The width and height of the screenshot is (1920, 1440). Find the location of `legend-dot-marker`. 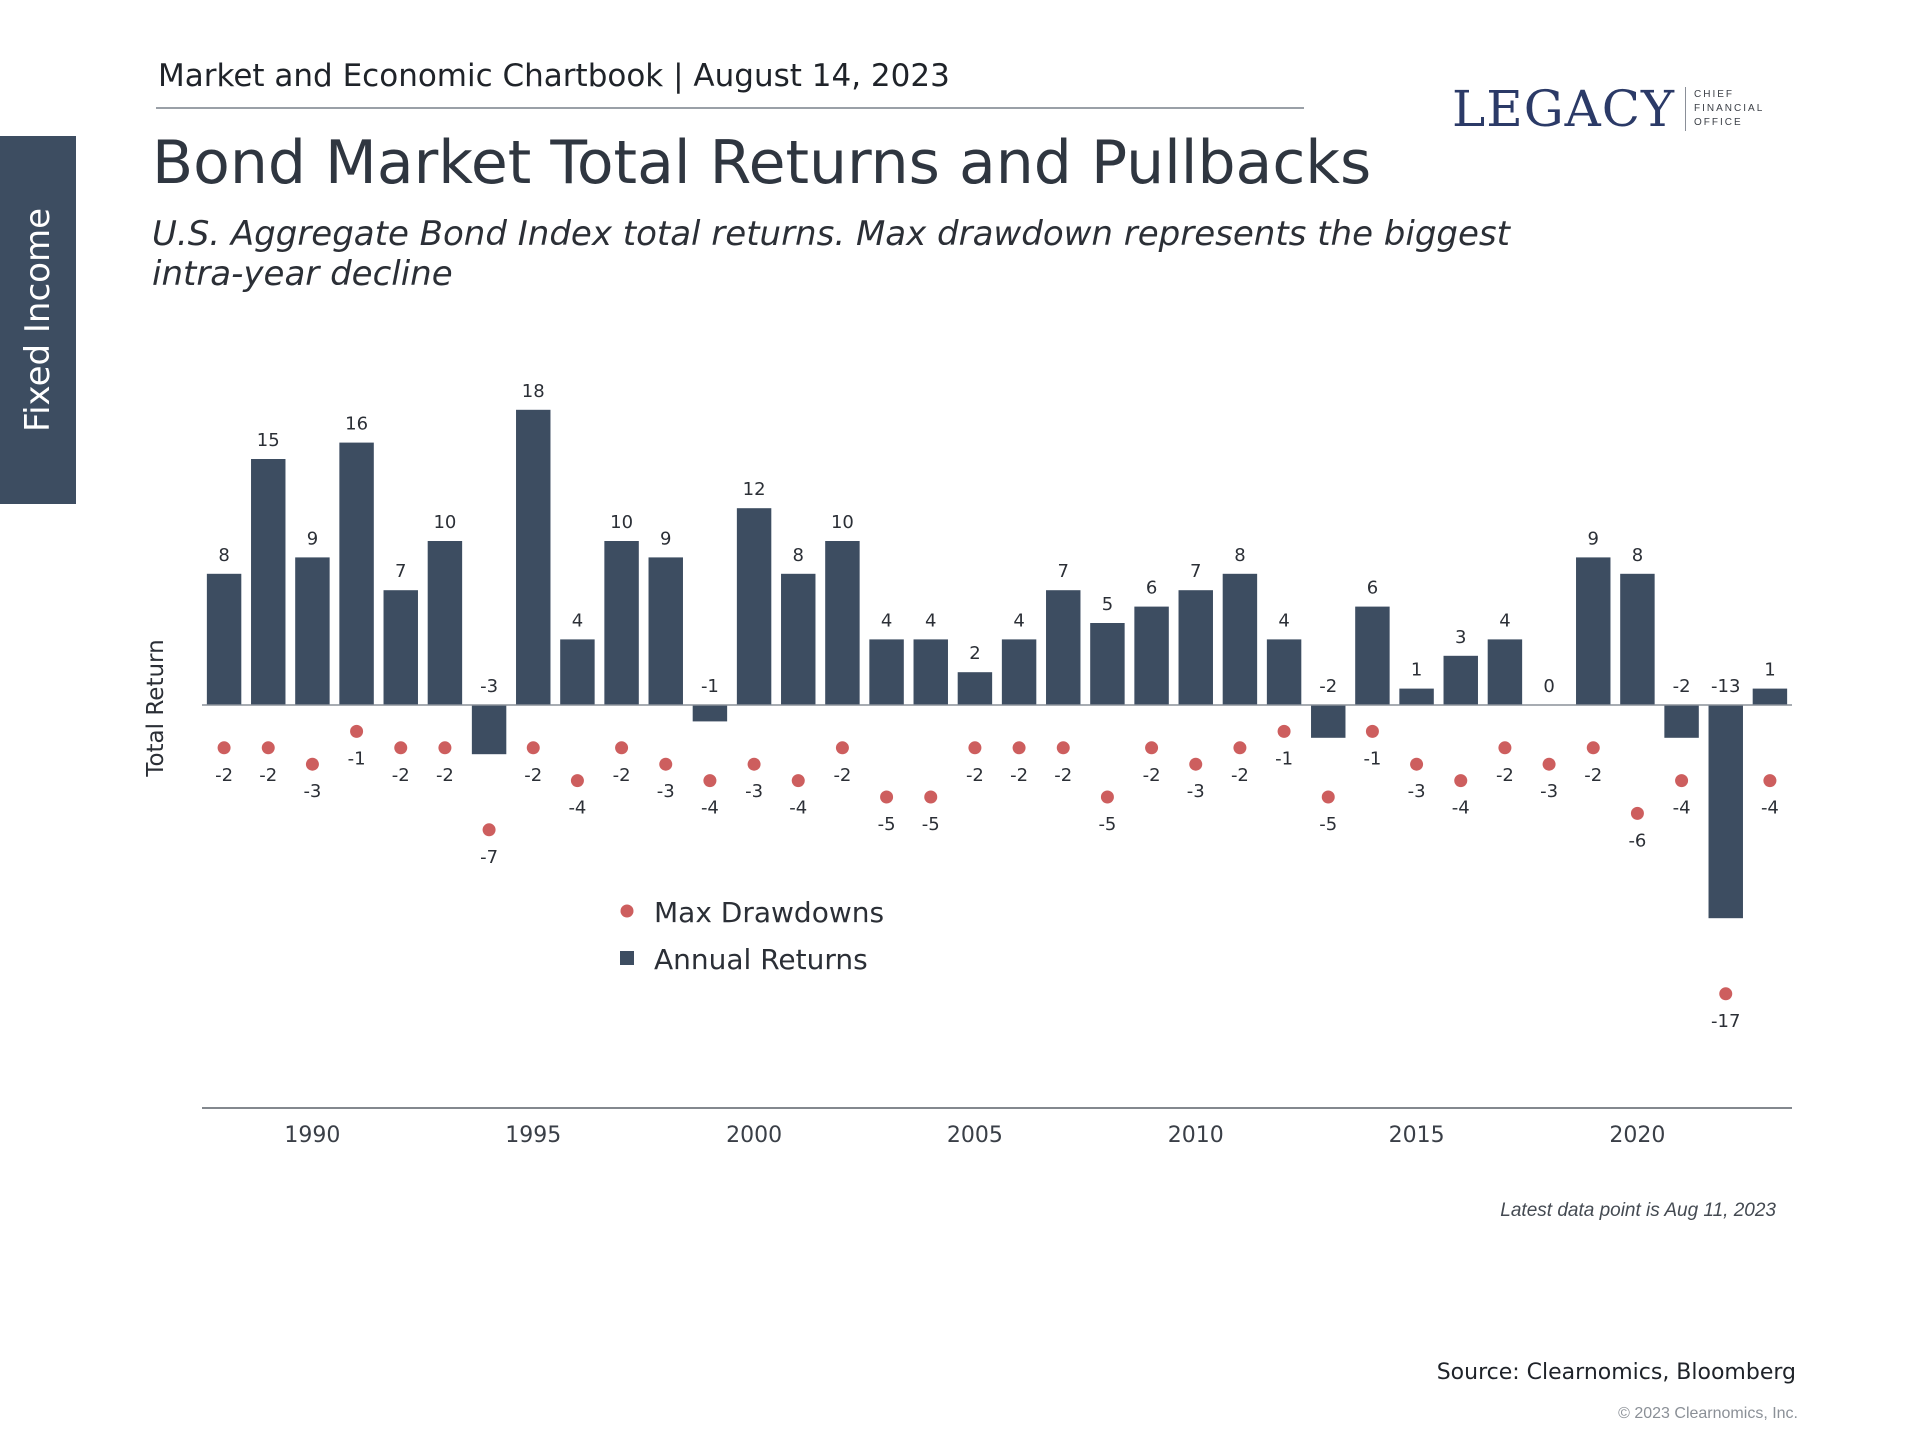

legend-dot-marker is located at coordinates (627, 911).